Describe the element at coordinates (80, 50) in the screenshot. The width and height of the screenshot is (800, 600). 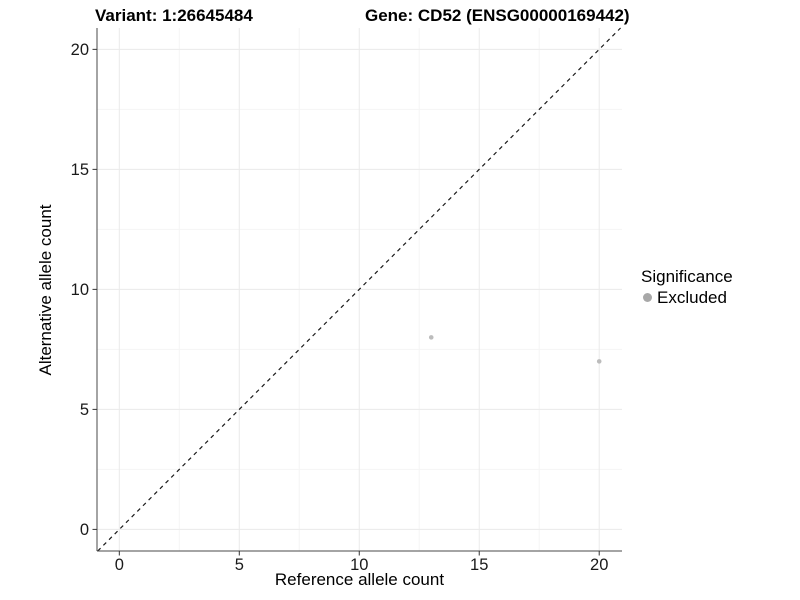
I see `y-tick-label: 20` at that location.